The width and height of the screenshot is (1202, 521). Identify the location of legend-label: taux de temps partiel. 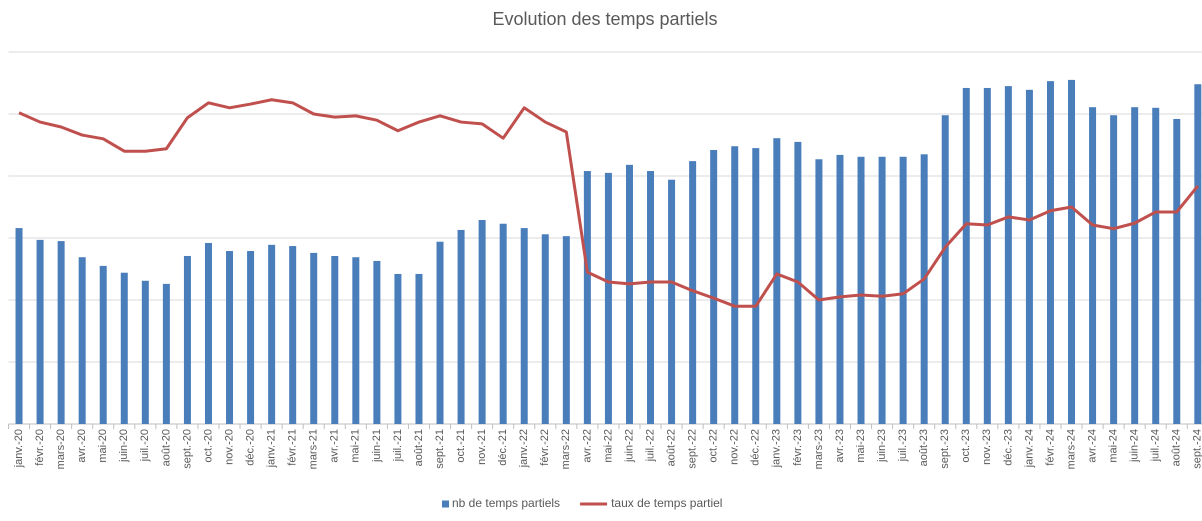
(666, 503).